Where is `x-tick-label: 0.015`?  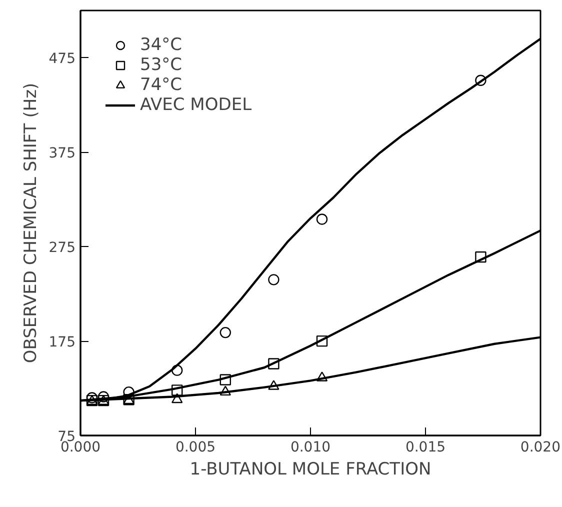
x-tick-label: 0.015 is located at coordinates (425, 448).